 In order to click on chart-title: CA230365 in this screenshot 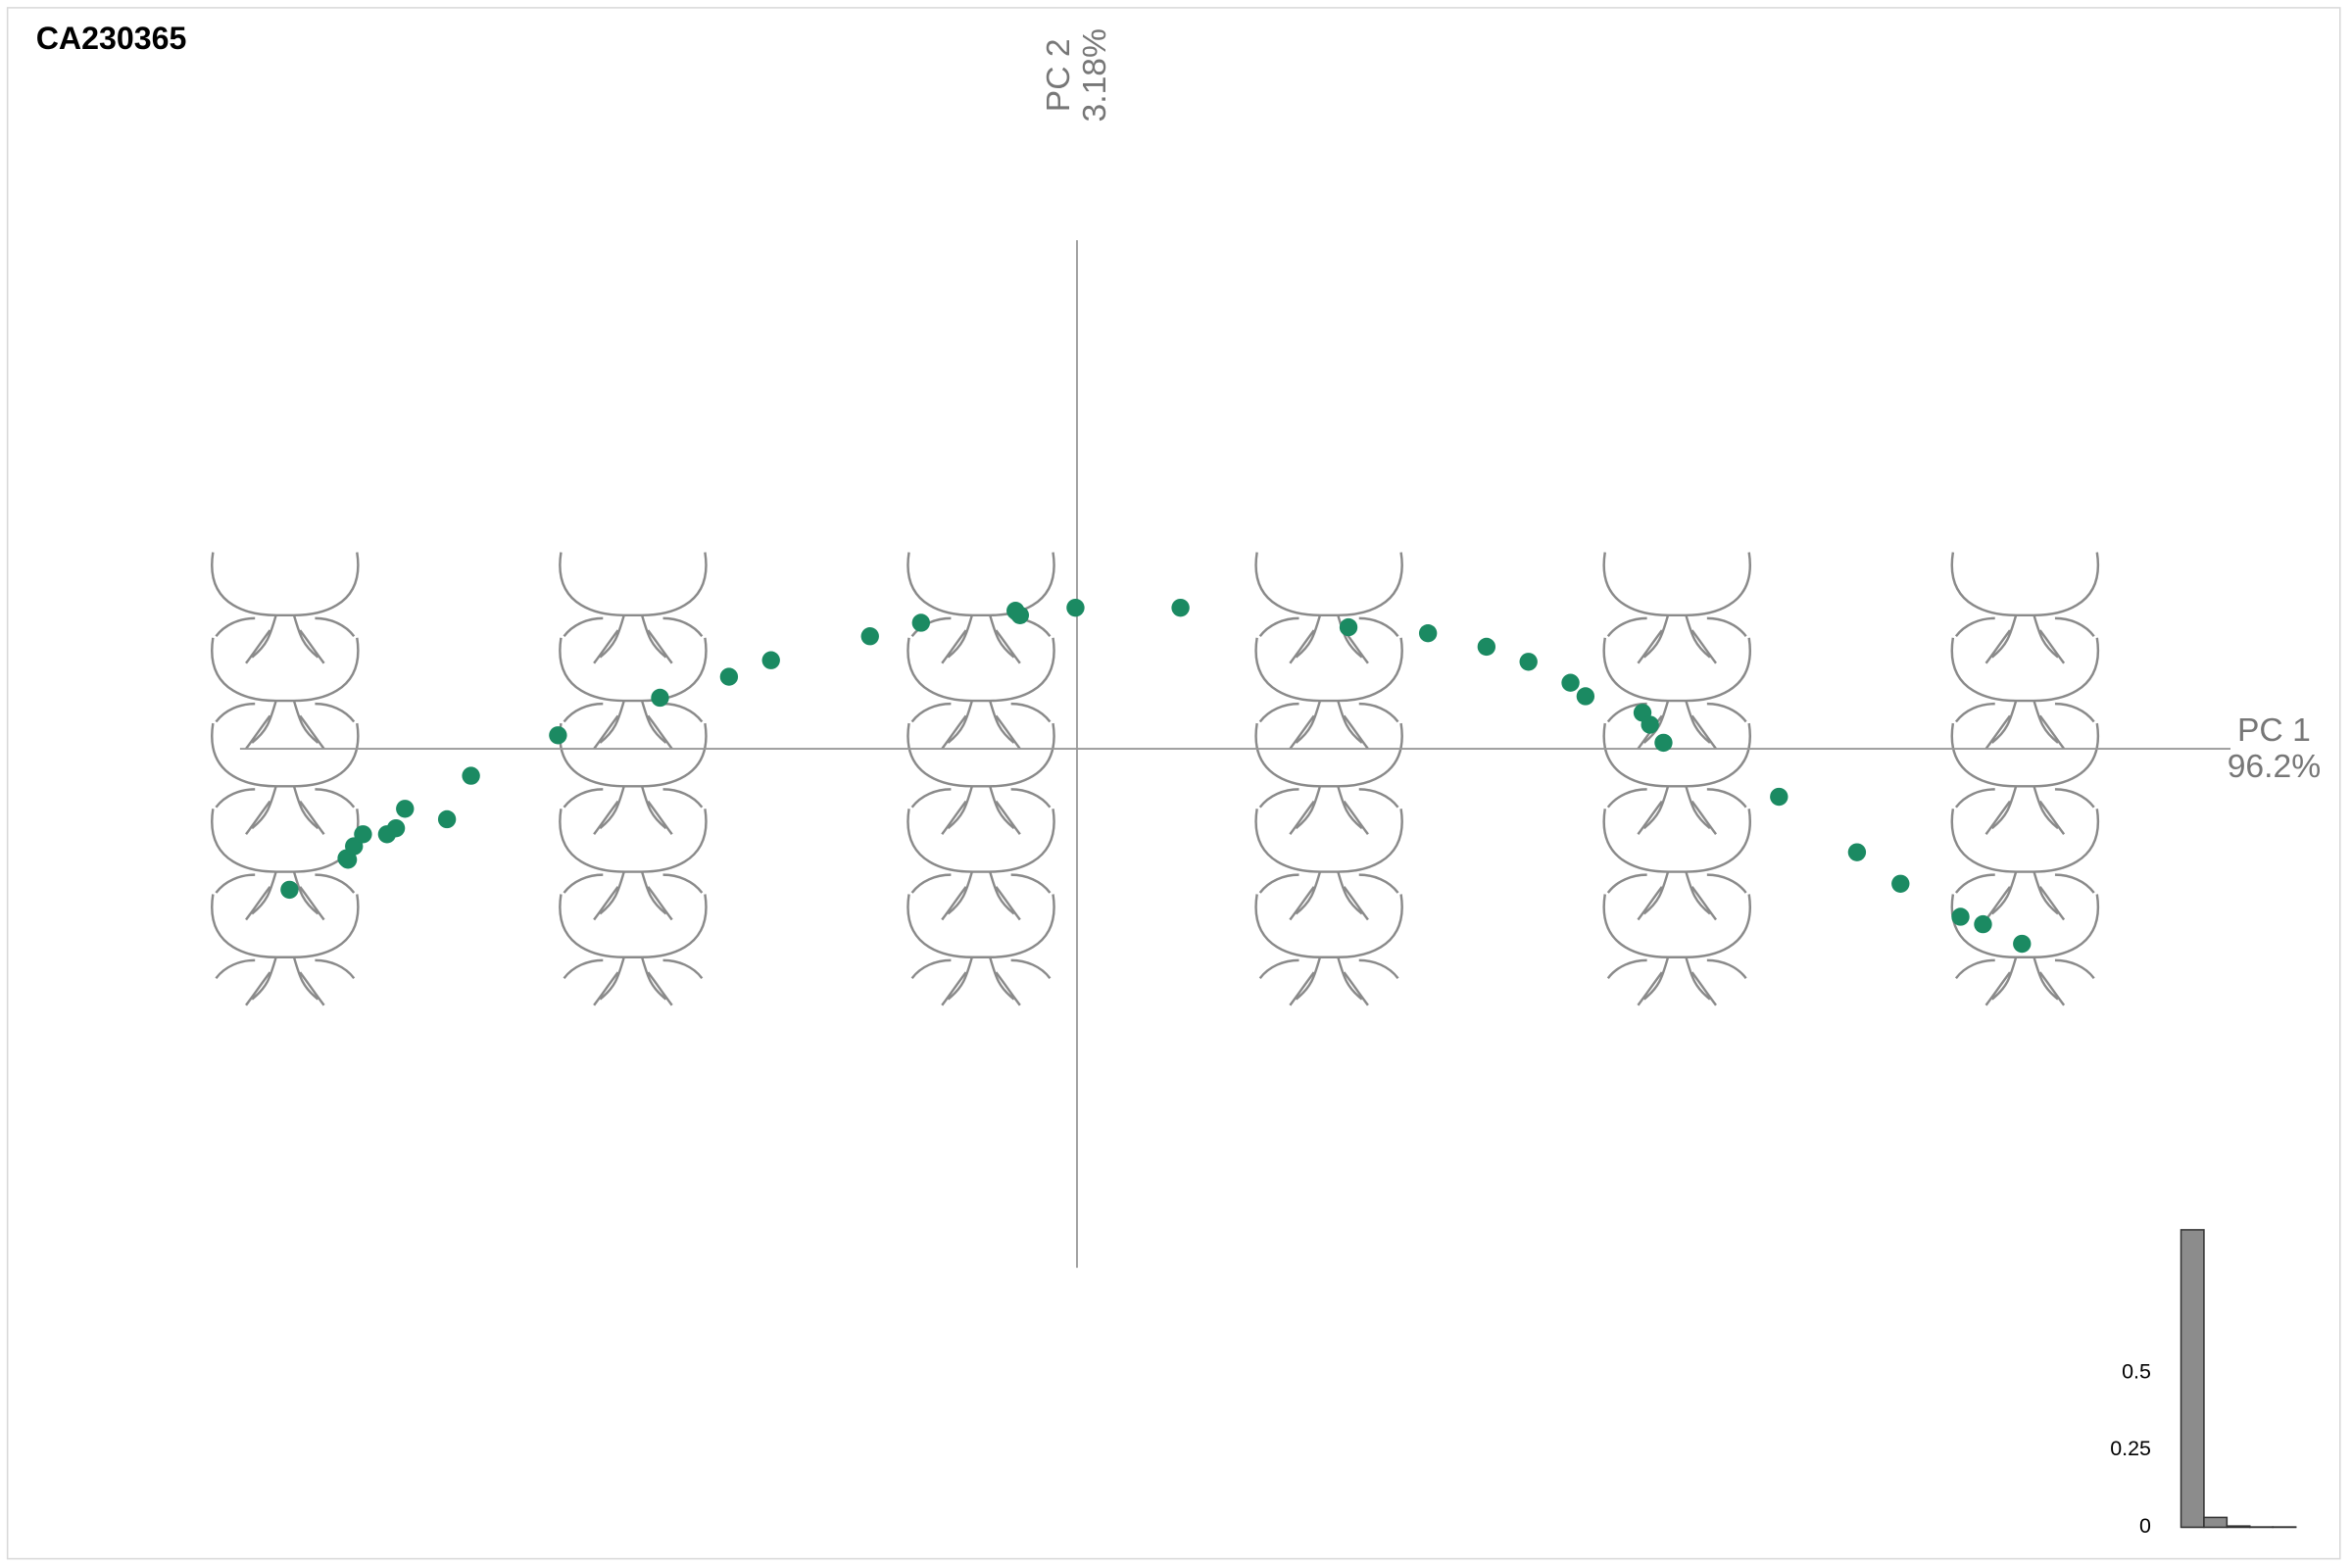, I will do `click(111, 38)`.